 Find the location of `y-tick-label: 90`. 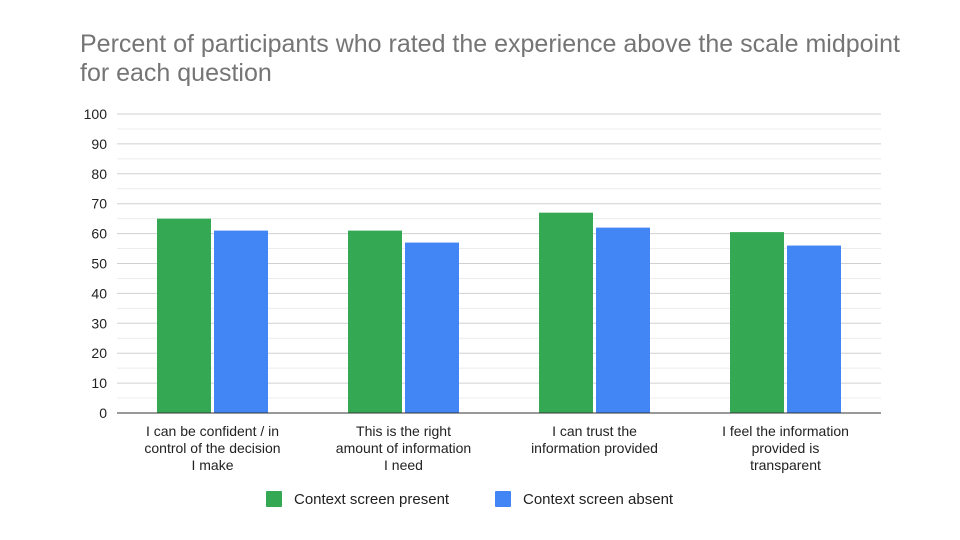

y-tick-label: 90 is located at coordinates (99, 144).